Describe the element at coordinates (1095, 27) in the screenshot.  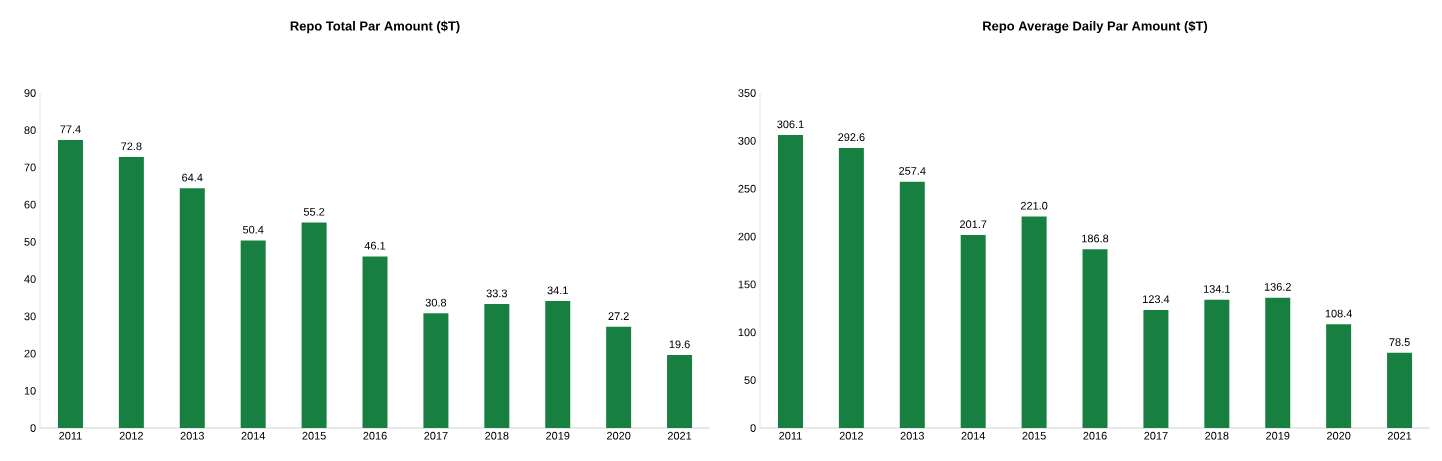
I see `chart-title: Repo Average Daily Par Amount ($T)` at that location.